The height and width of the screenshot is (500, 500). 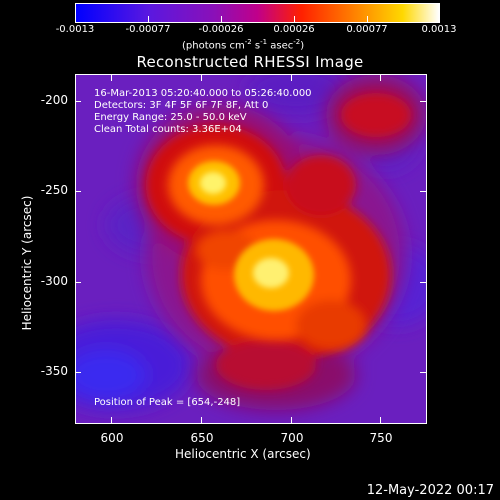 I want to click on x-tick-label: 700, so click(x=292, y=438).